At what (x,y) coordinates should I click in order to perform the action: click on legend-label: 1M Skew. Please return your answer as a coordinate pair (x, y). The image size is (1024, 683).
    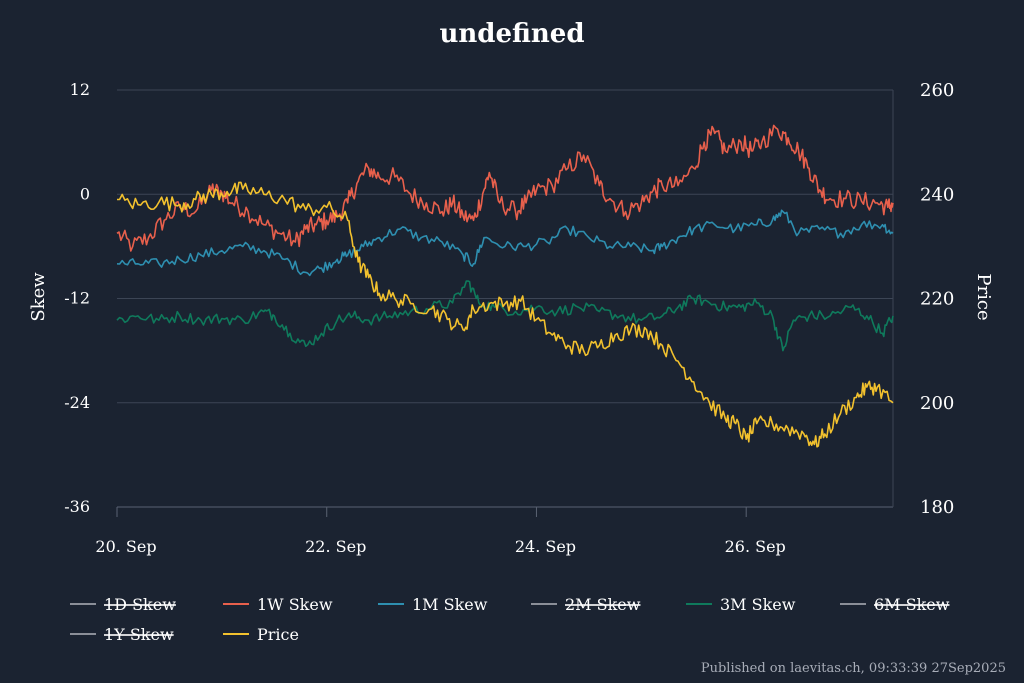
    Looking at the image, I should click on (450, 604).